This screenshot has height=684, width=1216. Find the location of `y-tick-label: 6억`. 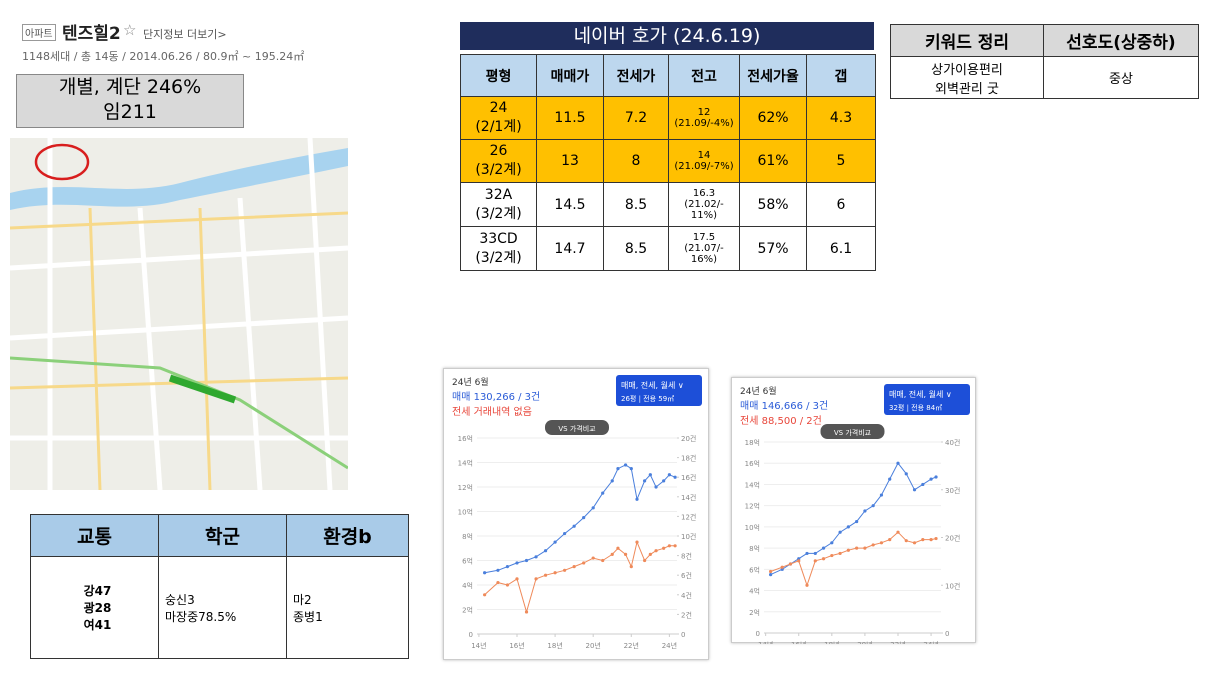

y-tick-label: 6억 is located at coordinates (754, 570).